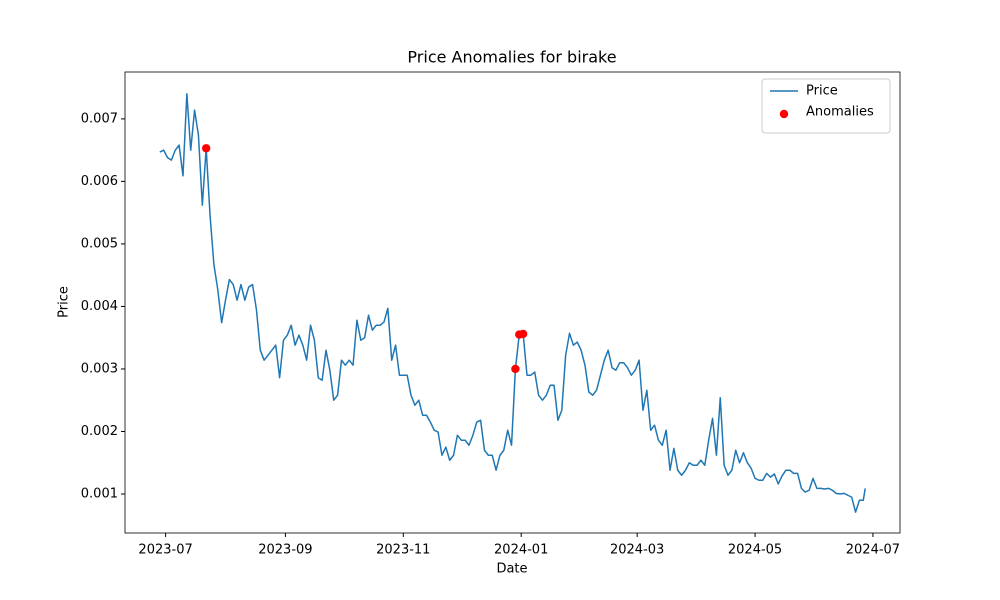 The image size is (1000, 600). Describe the element at coordinates (784, 114) in the screenshot. I see `legend-marker` at that location.